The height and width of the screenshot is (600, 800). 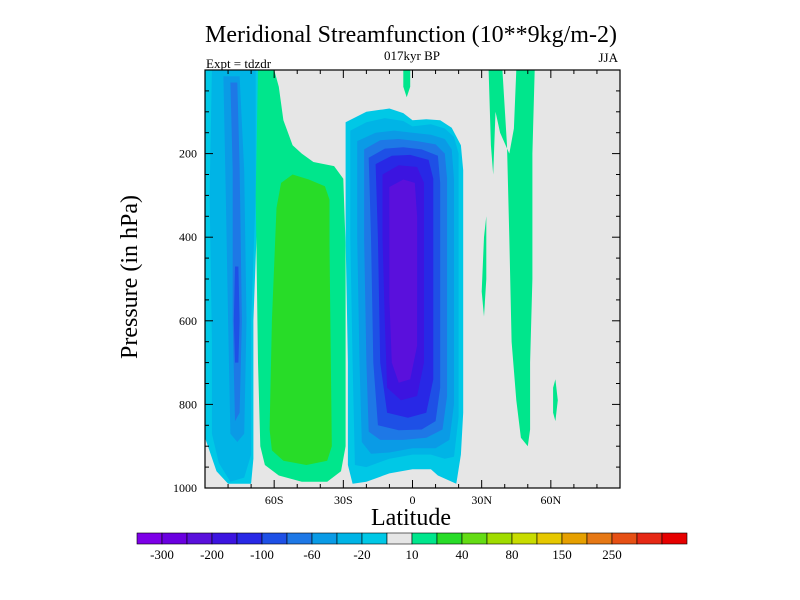 What do you see at coordinates (550, 500) in the screenshot?
I see `x-tick-label: 60N` at bounding box center [550, 500].